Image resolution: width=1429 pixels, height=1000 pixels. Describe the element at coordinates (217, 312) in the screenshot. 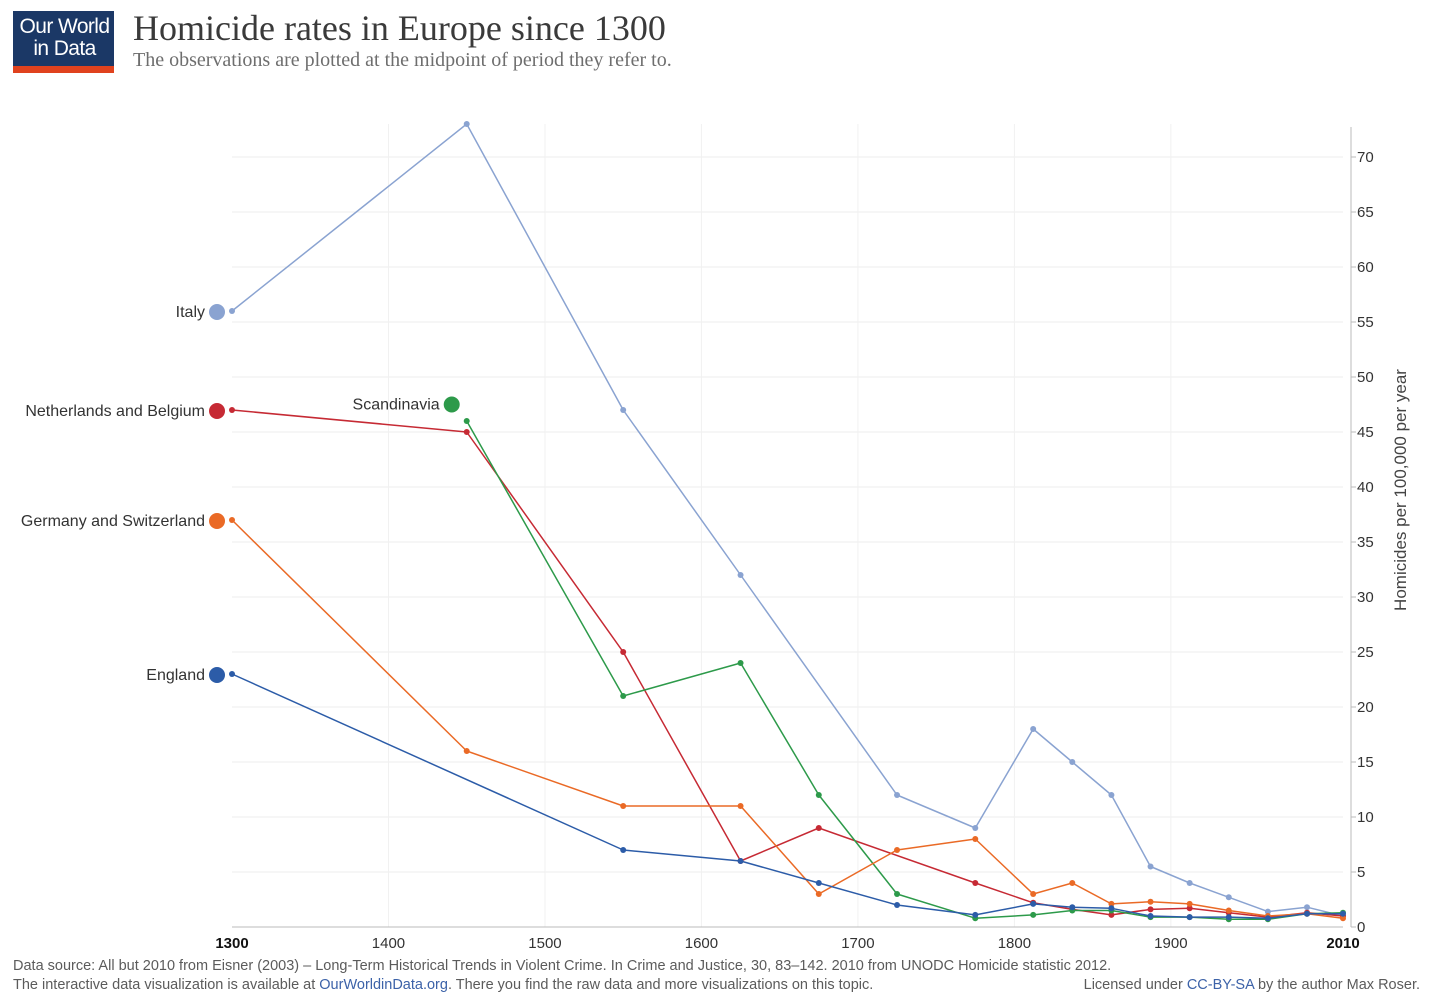

I see `legend-marker-italy` at that location.